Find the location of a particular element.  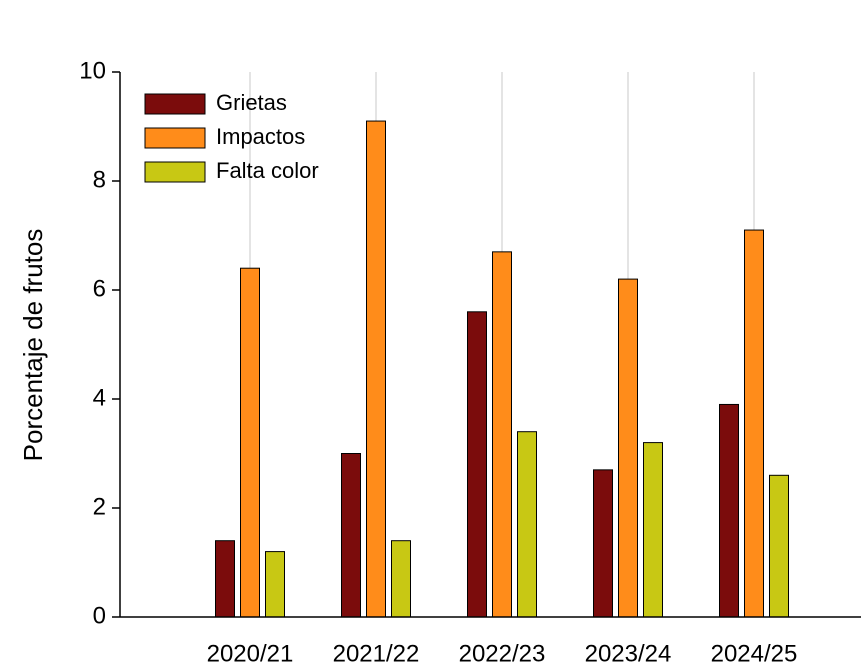

x-tick-label: 2023/24 is located at coordinates (628, 653).